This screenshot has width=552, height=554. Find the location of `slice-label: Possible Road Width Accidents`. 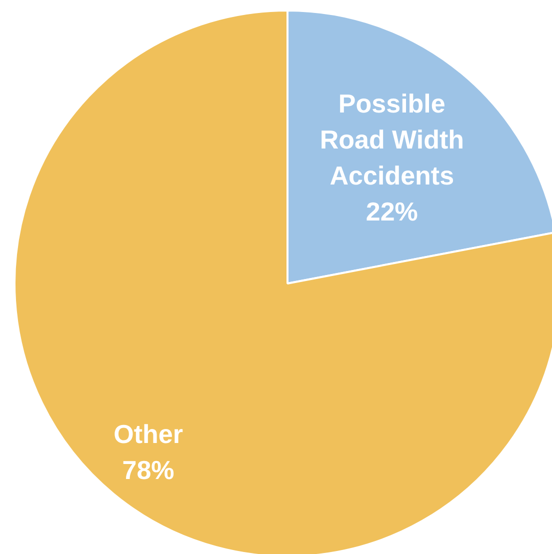

slice-label: Possible Road Width Accidents is located at coordinates (392, 139).